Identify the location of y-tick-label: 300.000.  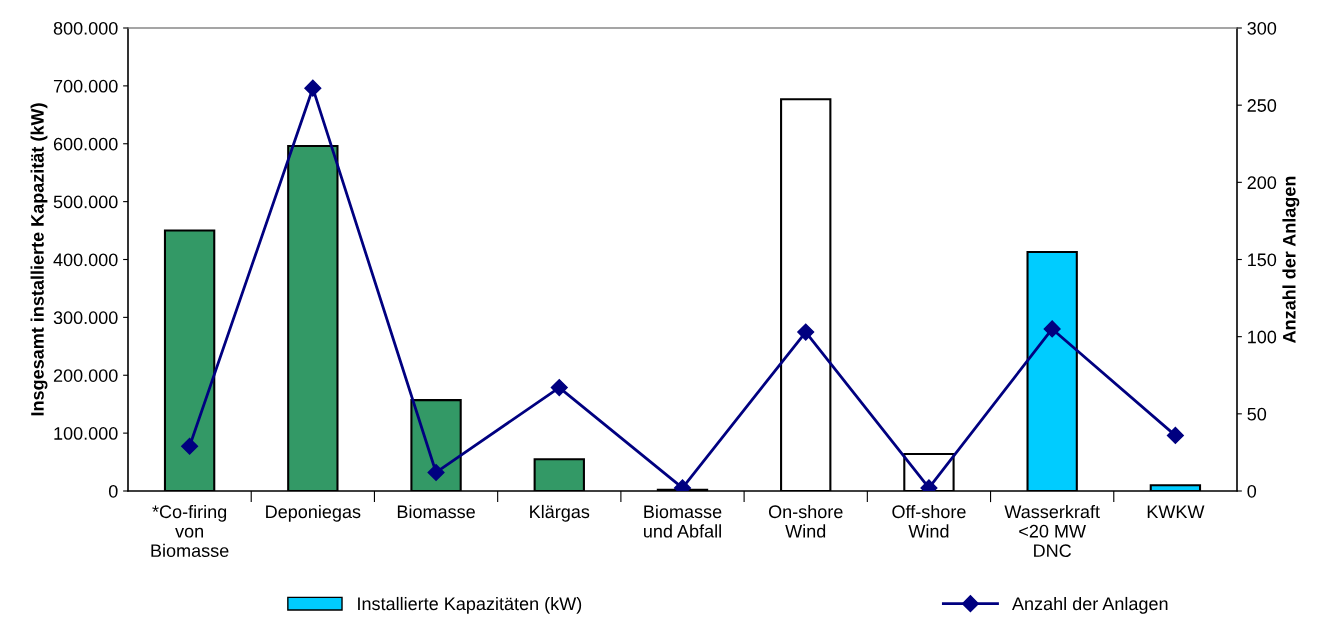
(85, 318).